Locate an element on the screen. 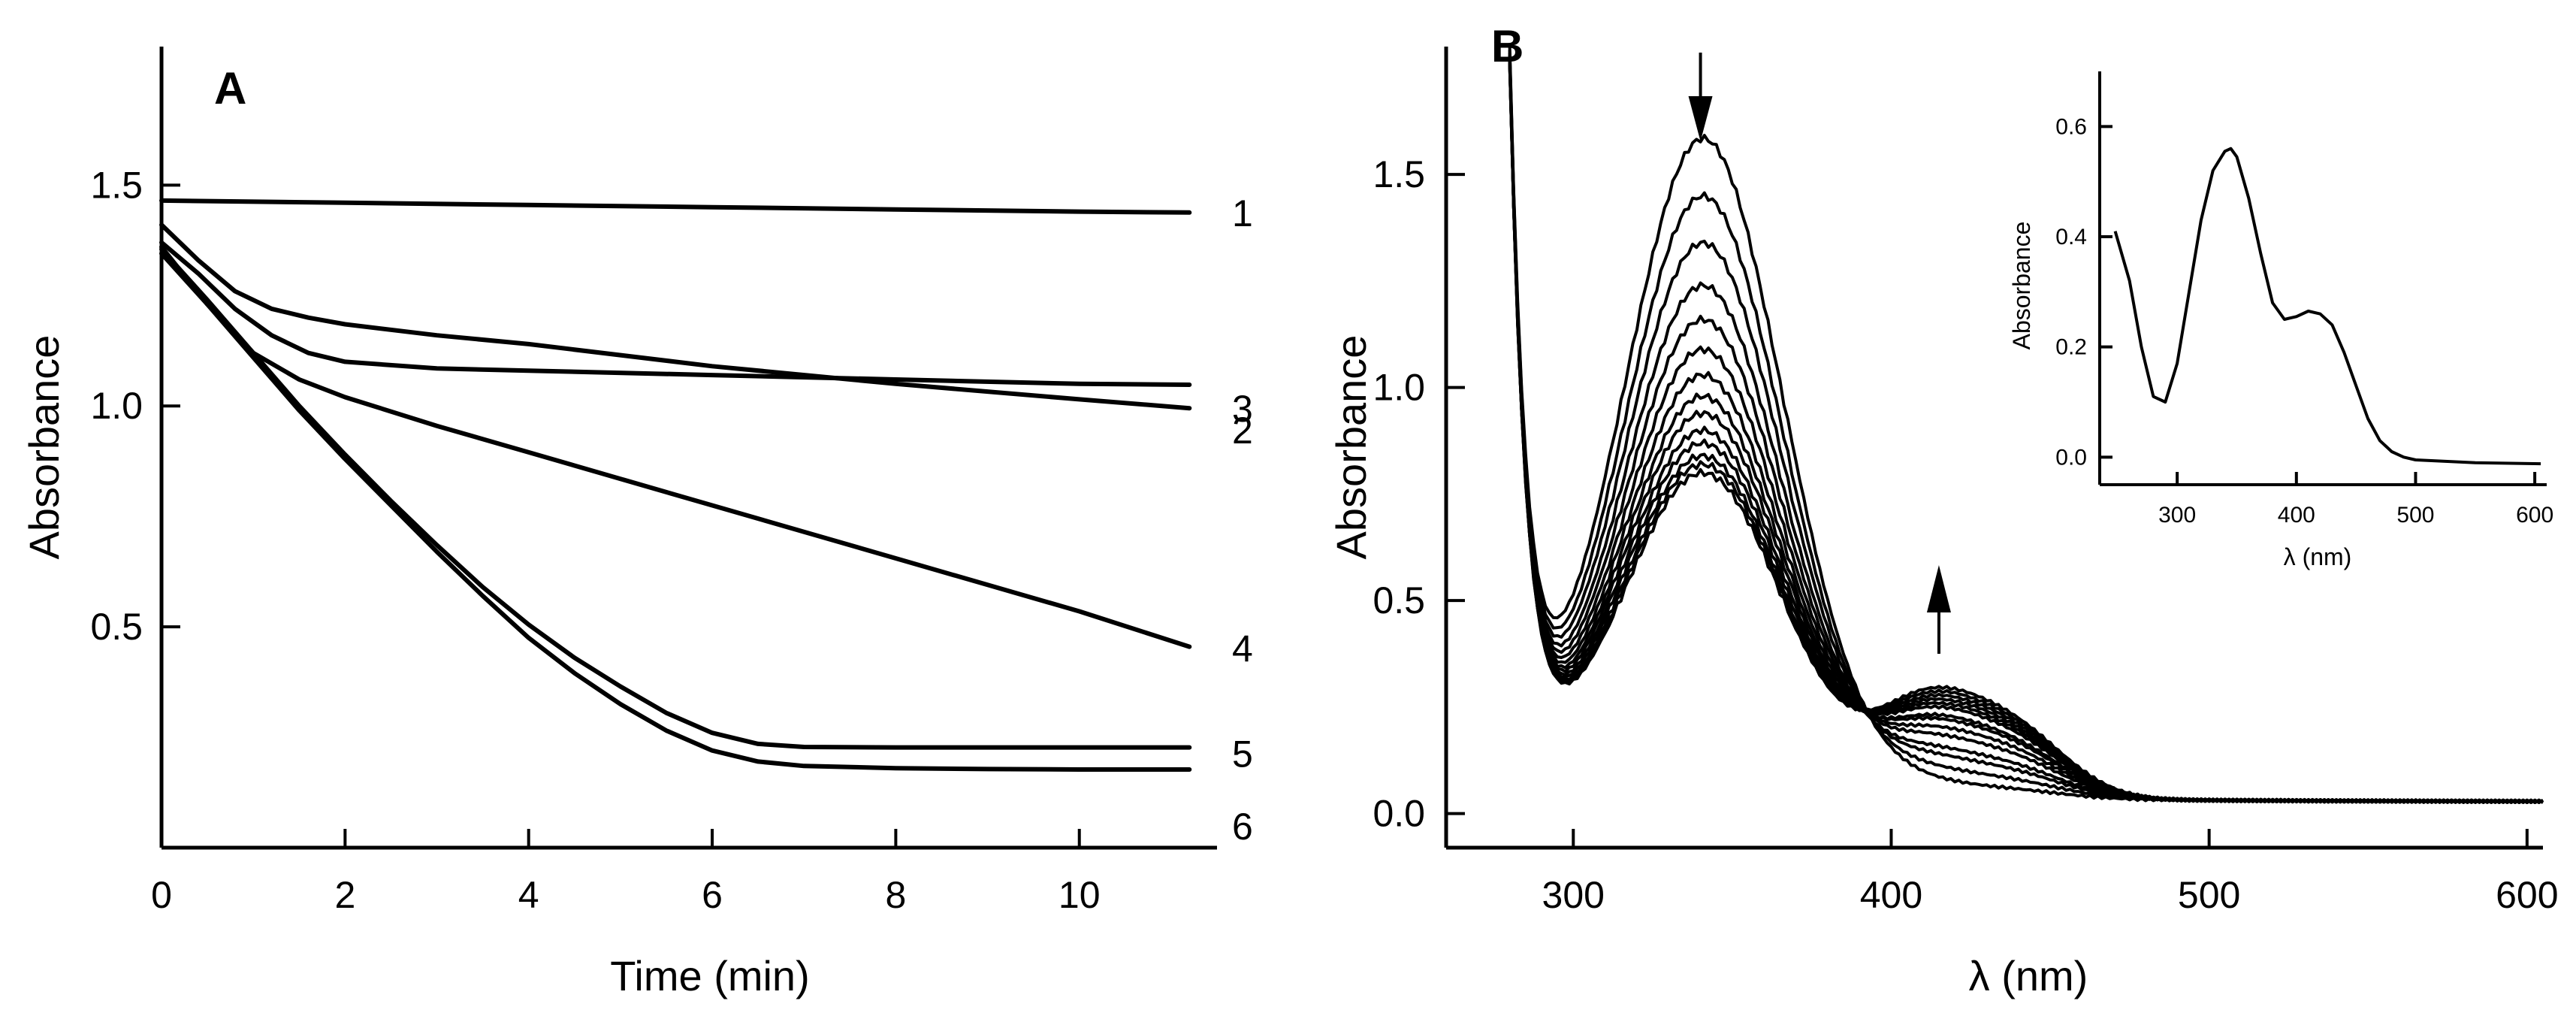 Image resolution: width=2576 pixels, height=1019 pixels. a-ytick-label-0: 0.5 is located at coordinates (116, 627).